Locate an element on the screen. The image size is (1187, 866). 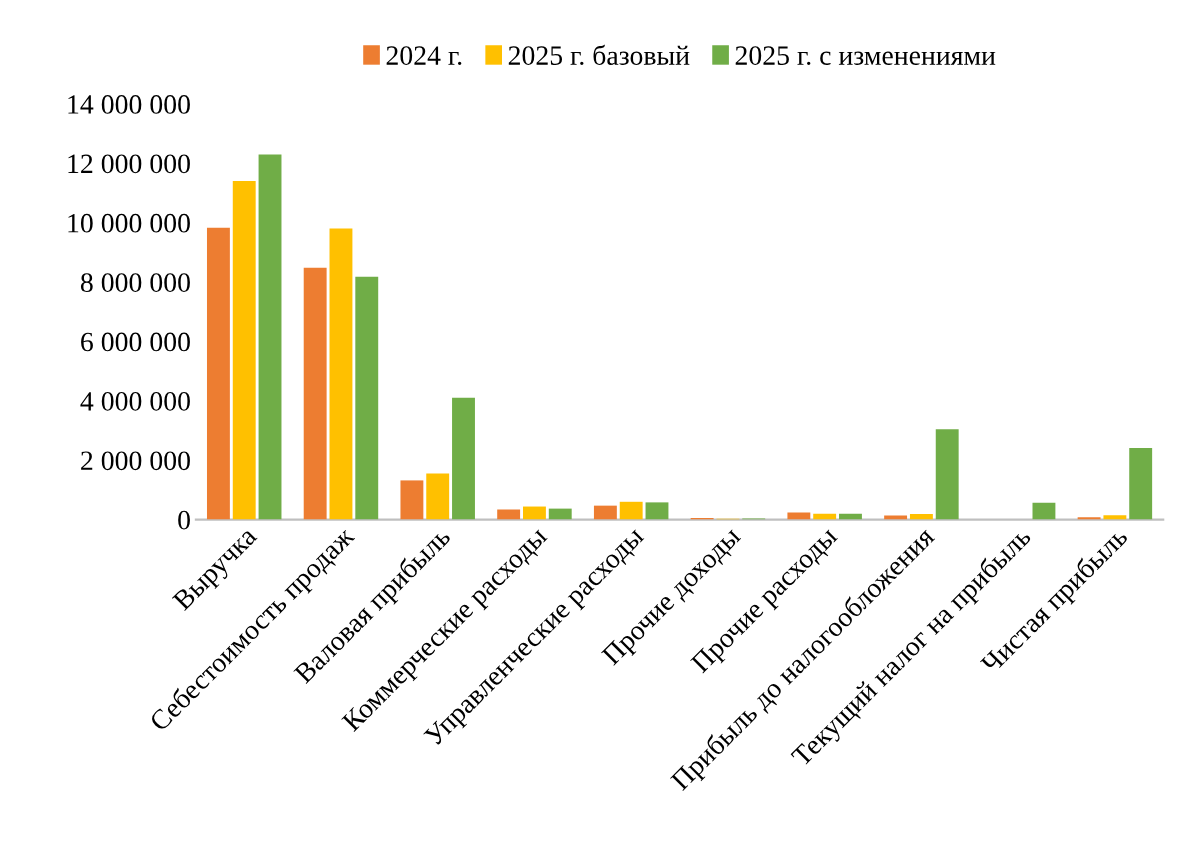
y-tick-label: 12 000 000 is located at coordinates (129, 164).